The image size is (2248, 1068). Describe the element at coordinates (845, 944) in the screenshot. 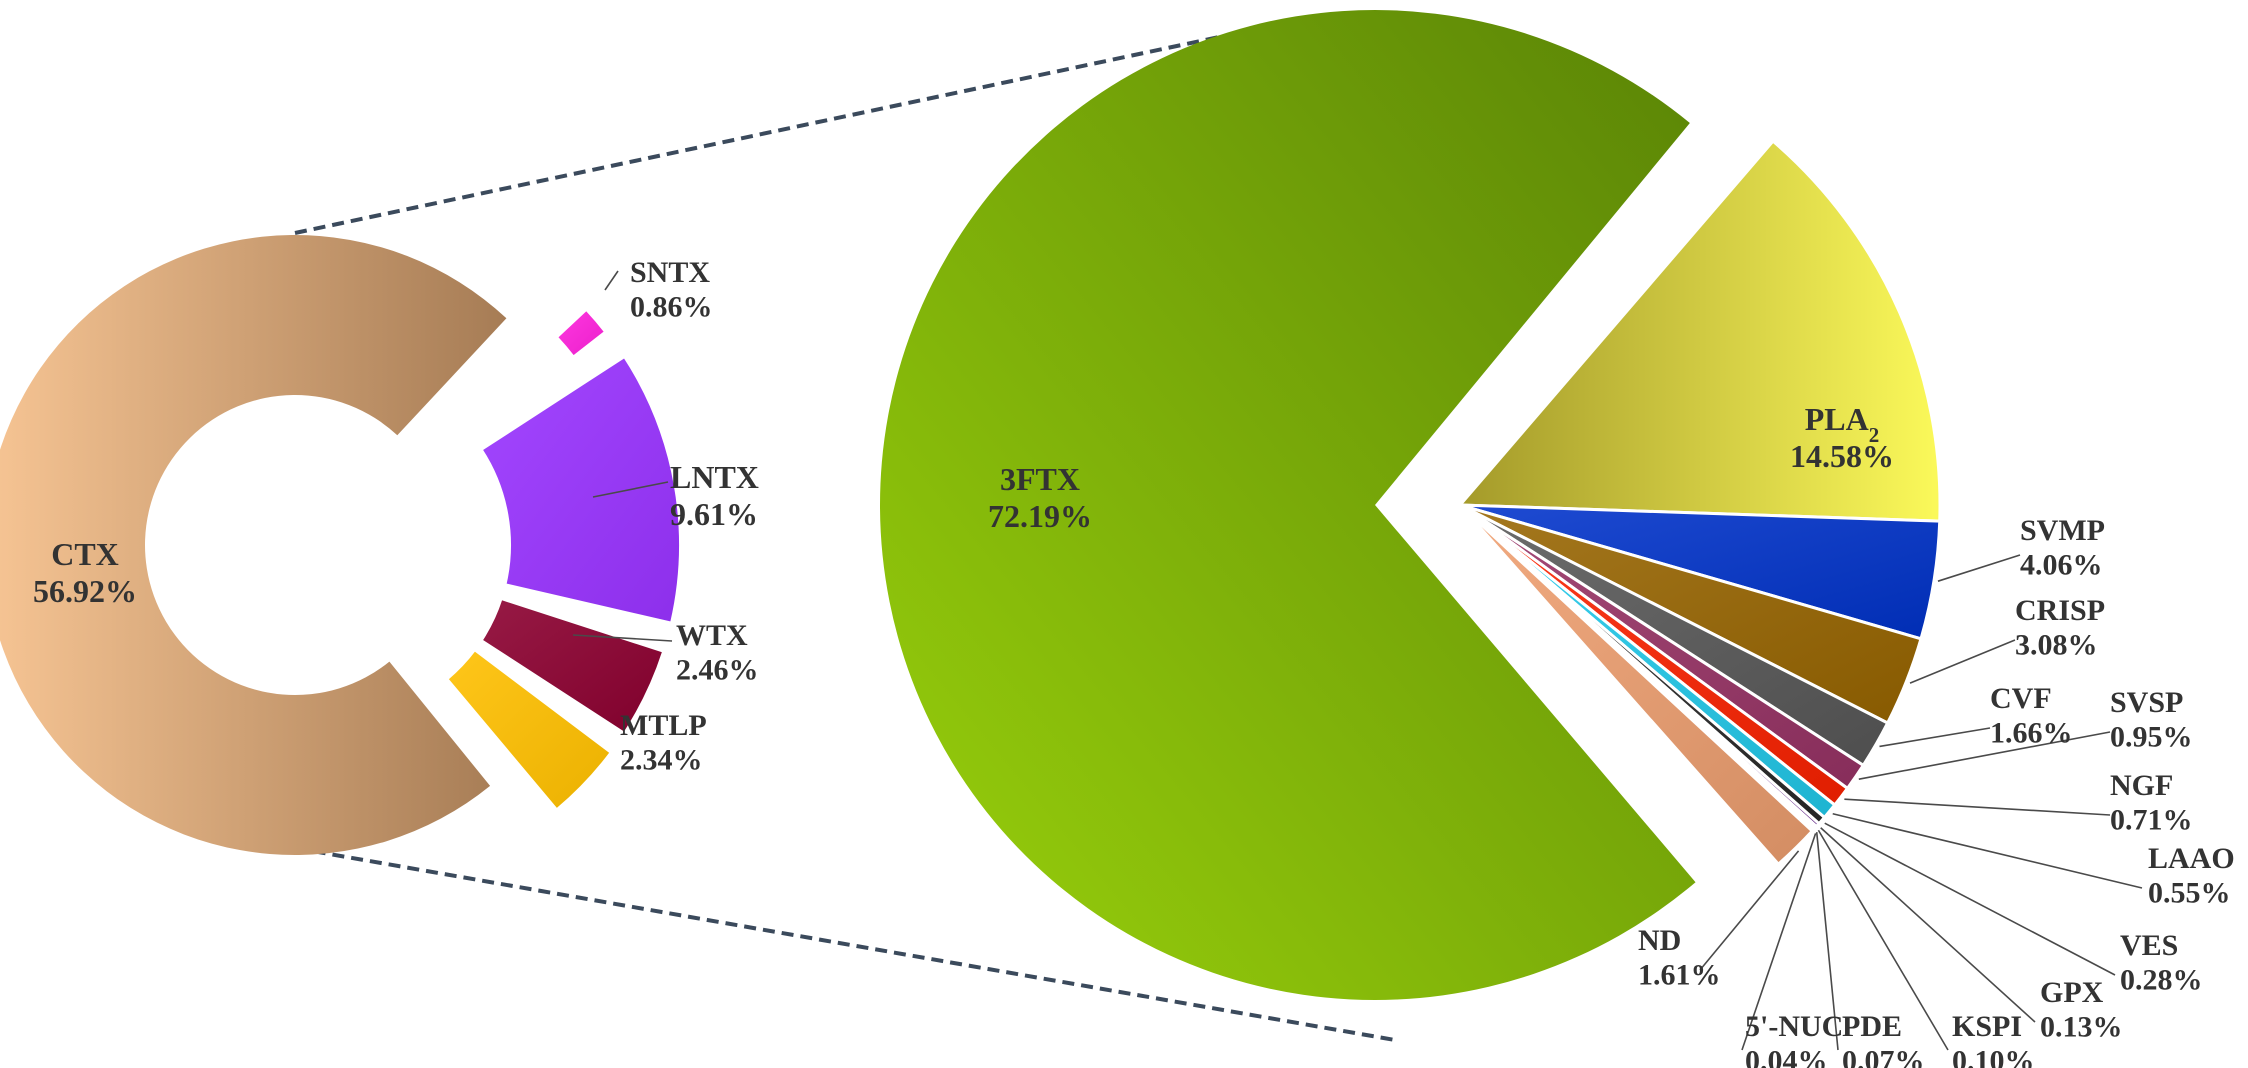

I see `connector-bottom` at that location.